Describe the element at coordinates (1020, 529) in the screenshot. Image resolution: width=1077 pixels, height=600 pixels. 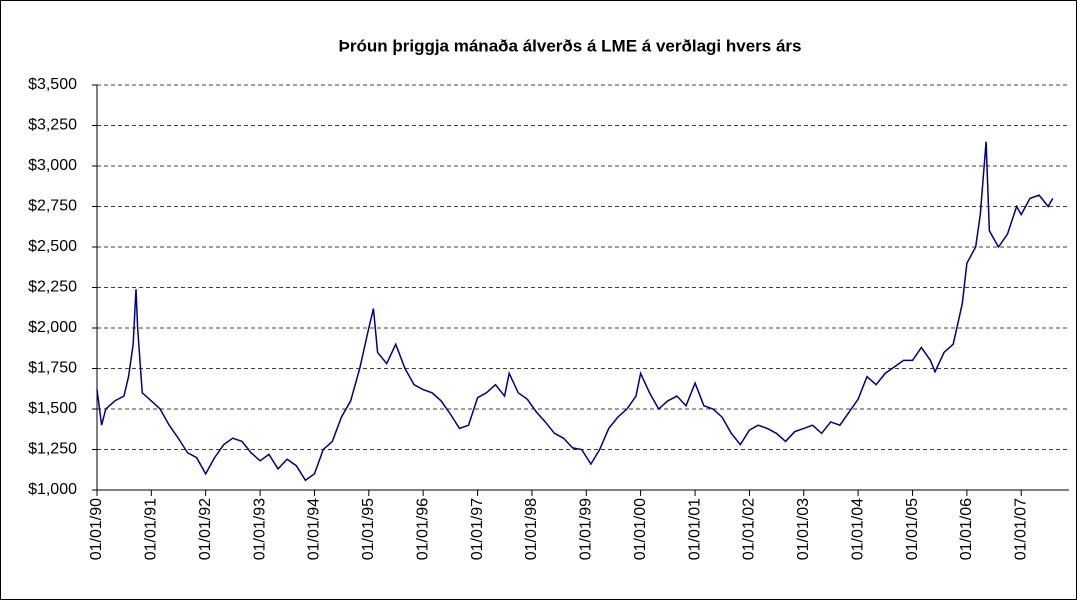
I see `x-tick-label: 01/01/07` at that location.